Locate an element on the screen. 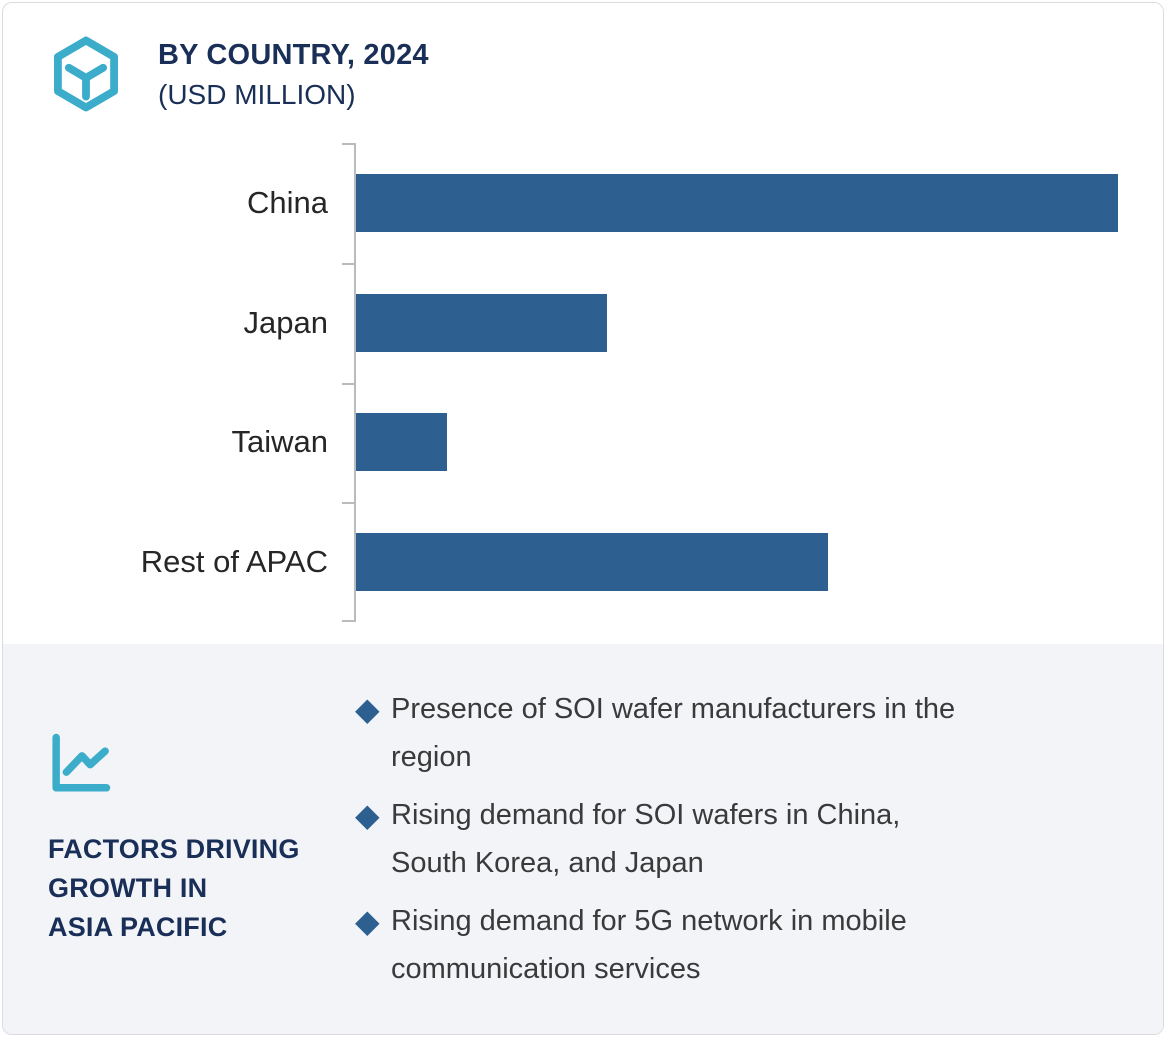 Image resolution: width=1170 pixels, height=1043 pixels. line-chart-icon is located at coordinates (81, 762).